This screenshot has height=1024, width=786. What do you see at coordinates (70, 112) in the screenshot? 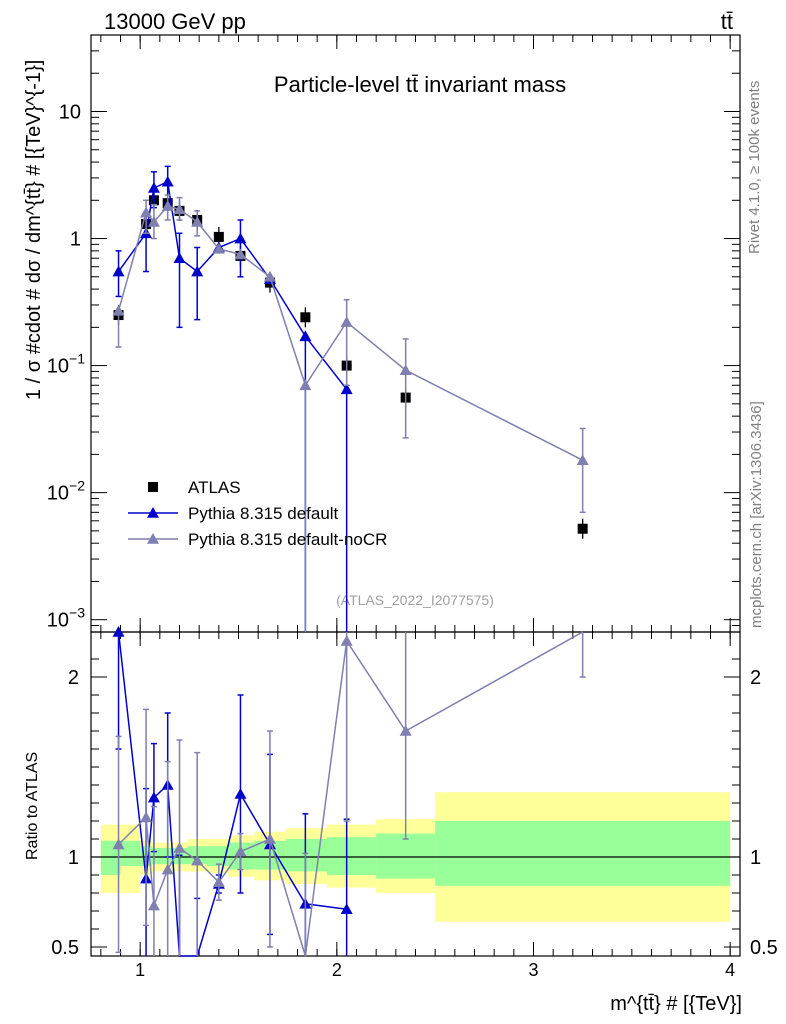
I see `y-tick-label: 10` at bounding box center [70, 112].